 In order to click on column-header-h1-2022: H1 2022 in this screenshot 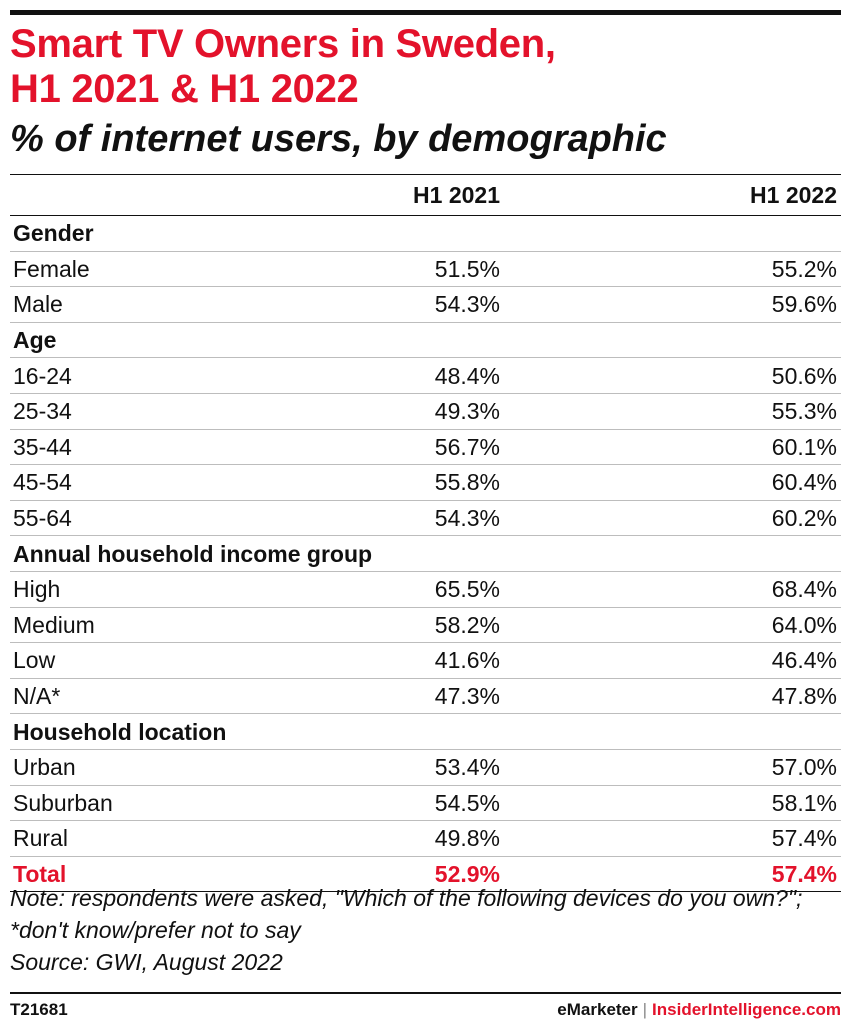, I will do `click(793, 195)`.